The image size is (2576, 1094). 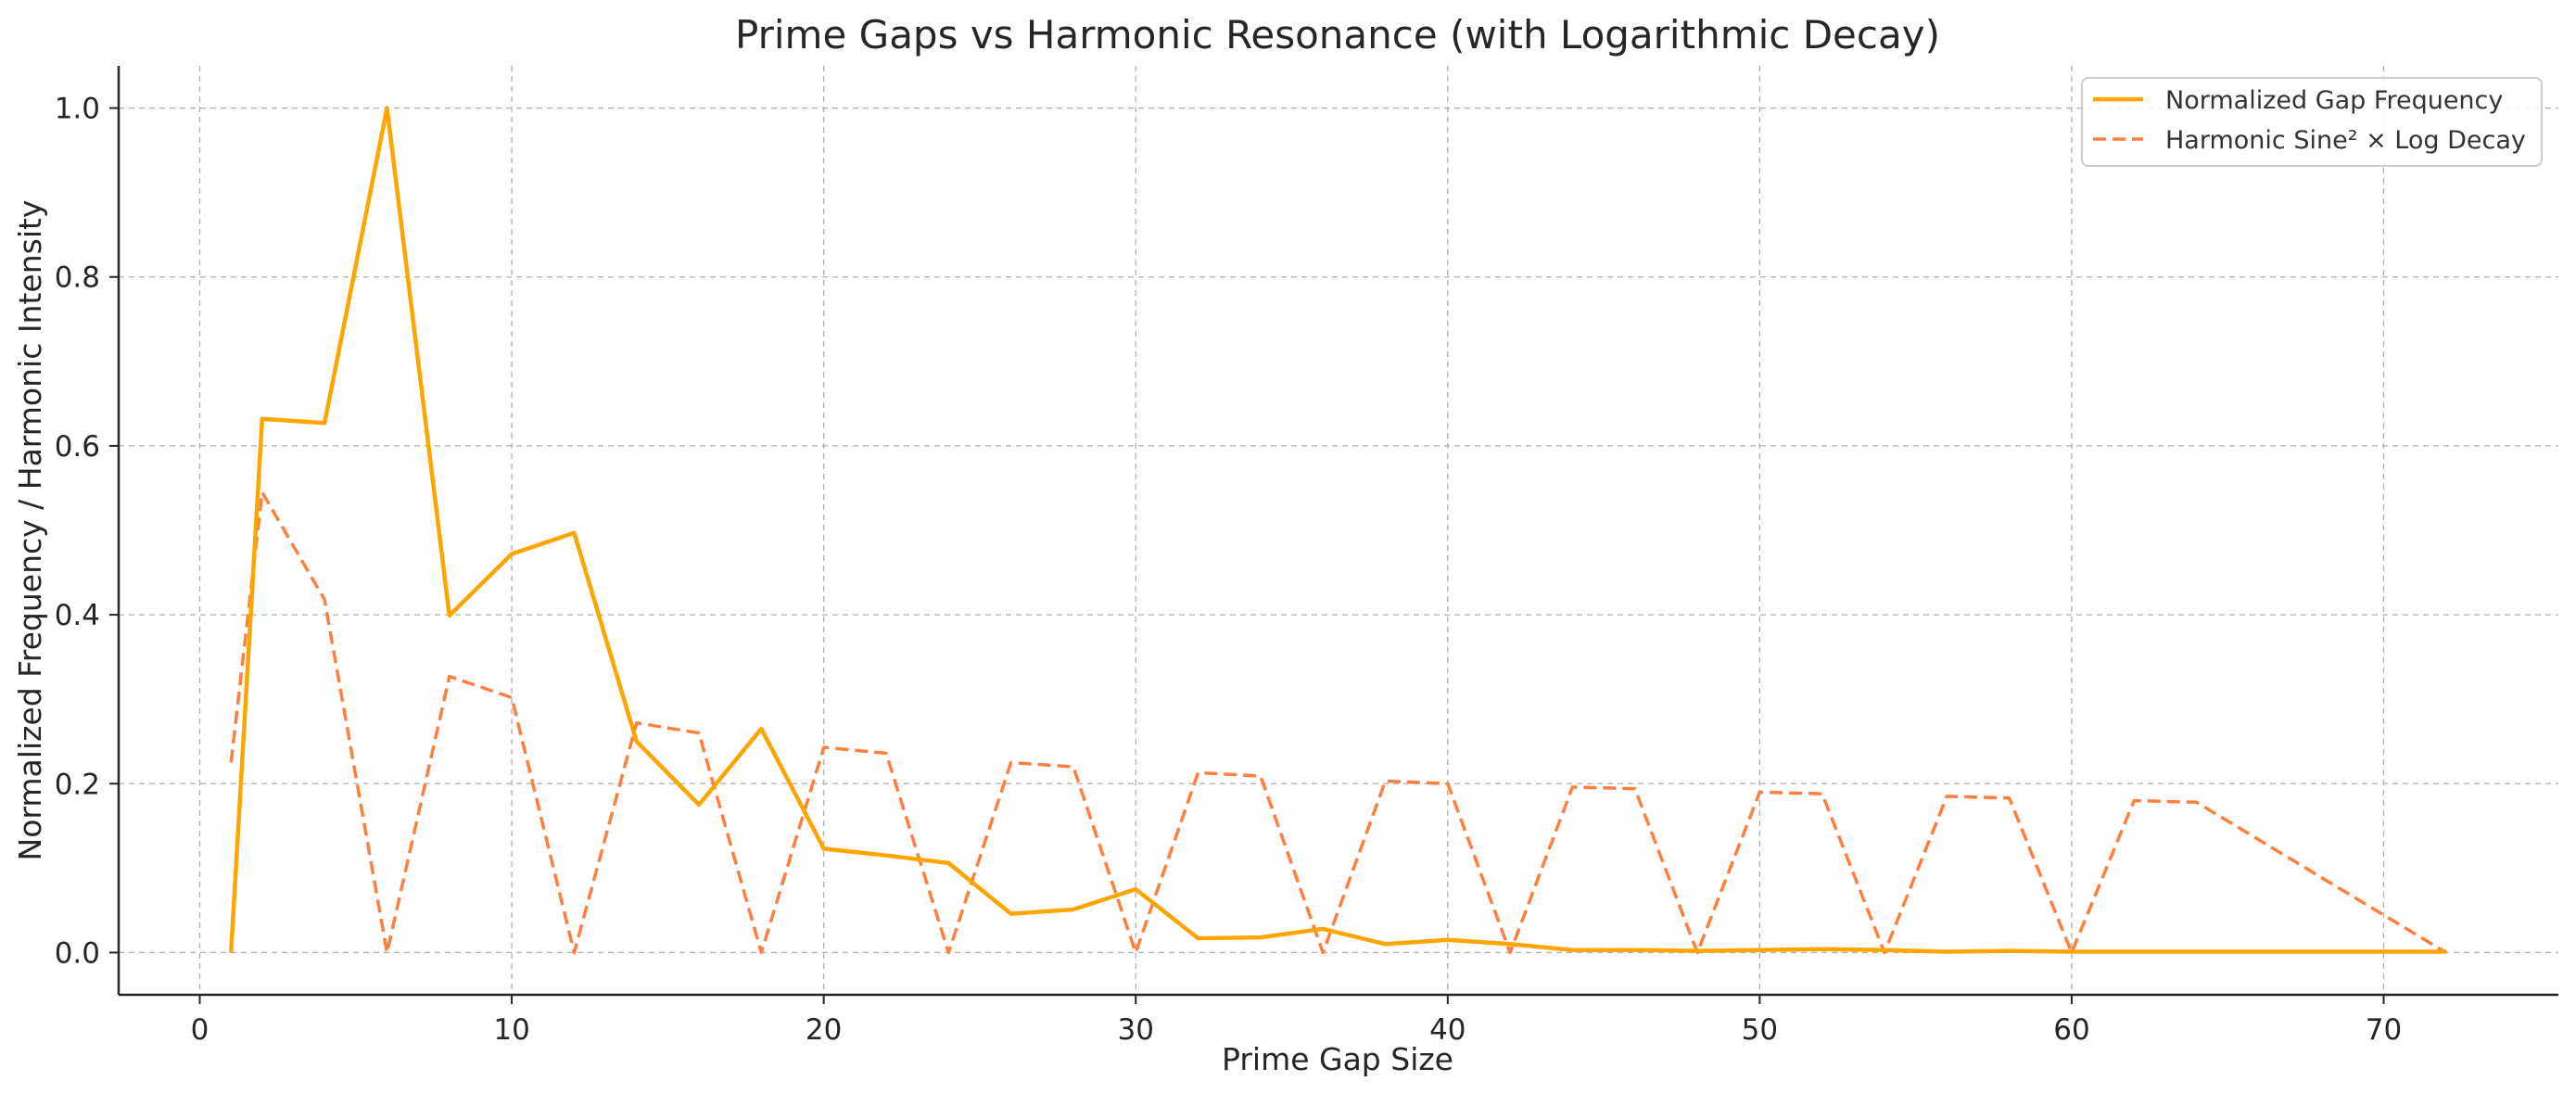 I want to click on y-tick-label: 0.0, so click(x=77, y=953).